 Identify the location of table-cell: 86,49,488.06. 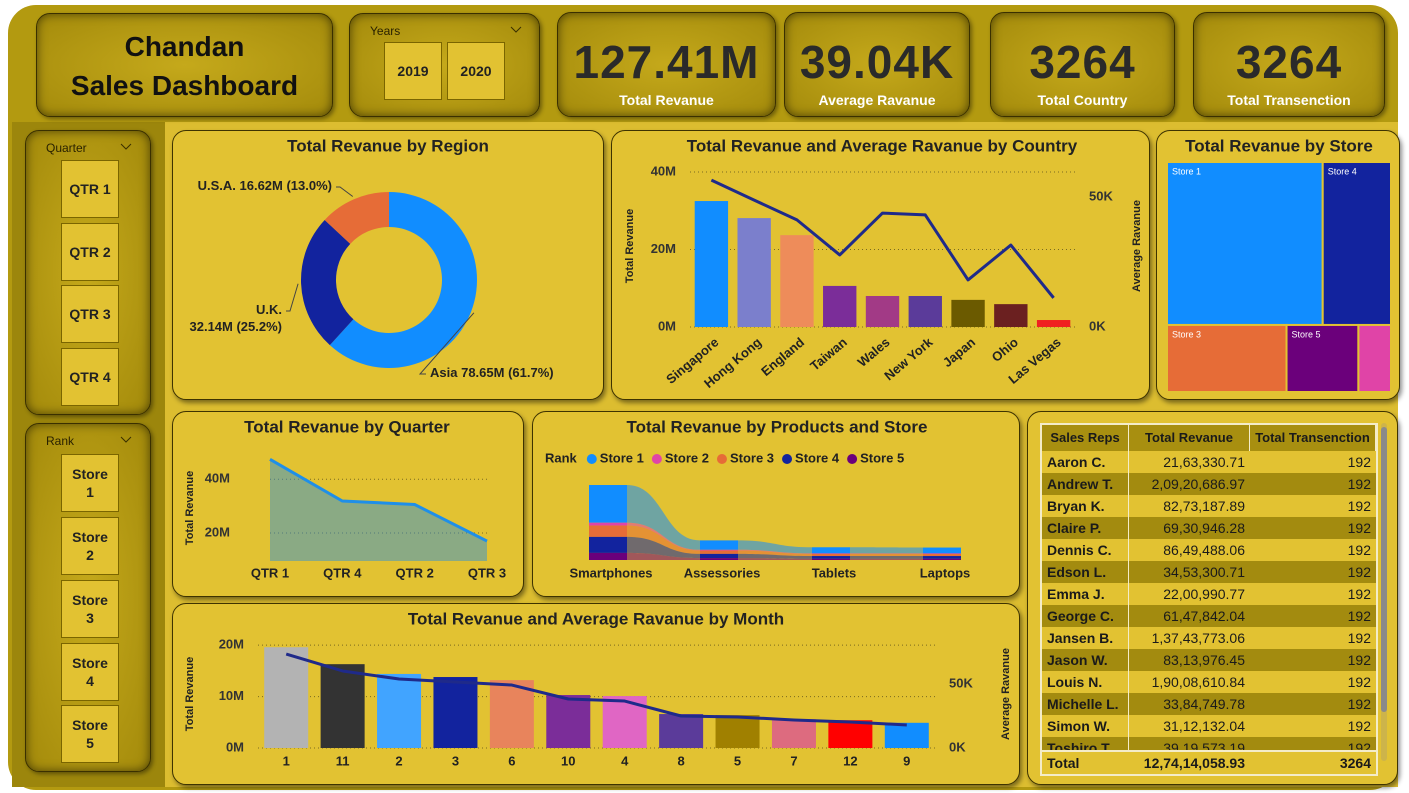
(1204, 550).